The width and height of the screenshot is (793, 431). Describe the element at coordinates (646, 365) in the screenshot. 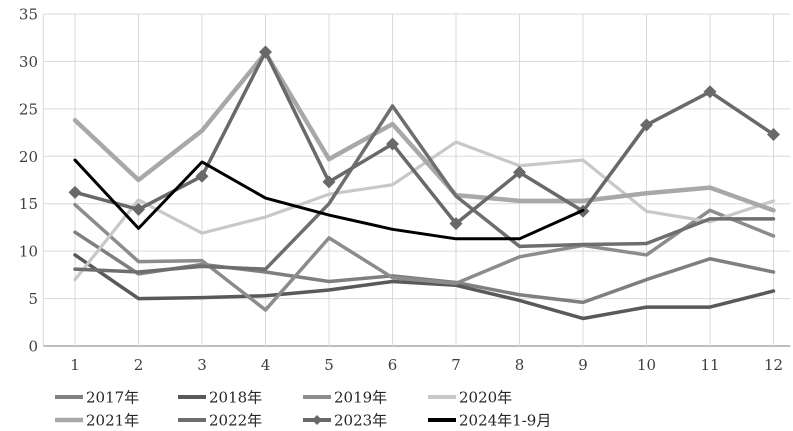

I see `x-axis-tick-label: 10` at that location.